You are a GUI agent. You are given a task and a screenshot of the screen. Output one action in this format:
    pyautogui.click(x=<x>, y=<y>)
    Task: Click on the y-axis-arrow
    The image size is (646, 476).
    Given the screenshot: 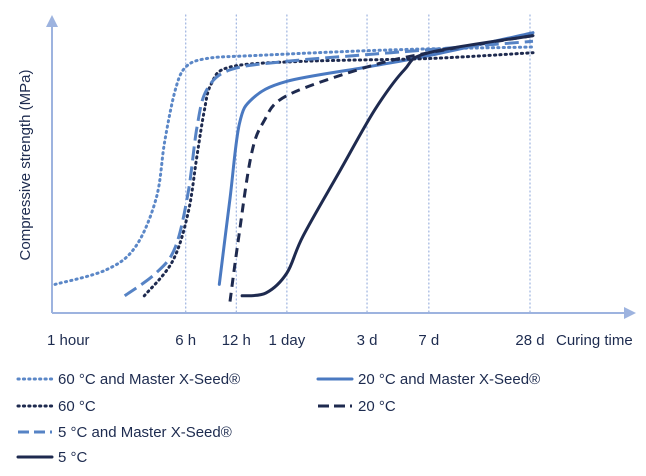 What is the action you would take?
    pyautogui.click(x=52, y=21)
    